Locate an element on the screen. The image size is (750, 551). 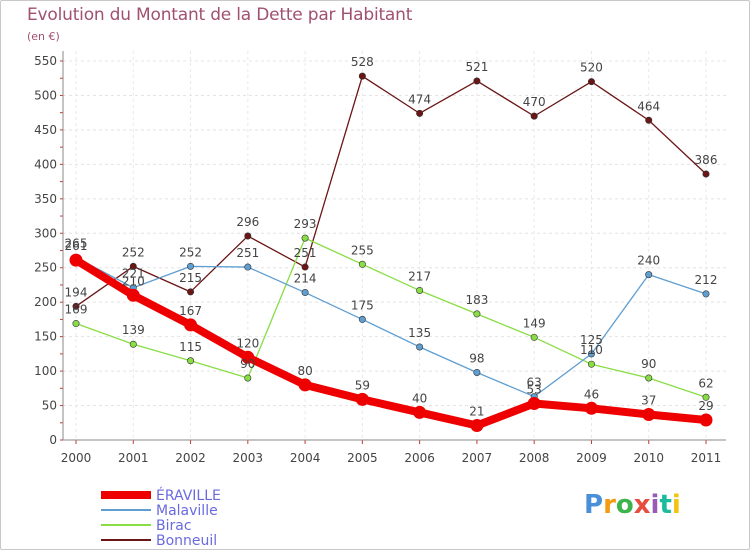
x-tick-label: 2003 is located at coordinates (248, 458).